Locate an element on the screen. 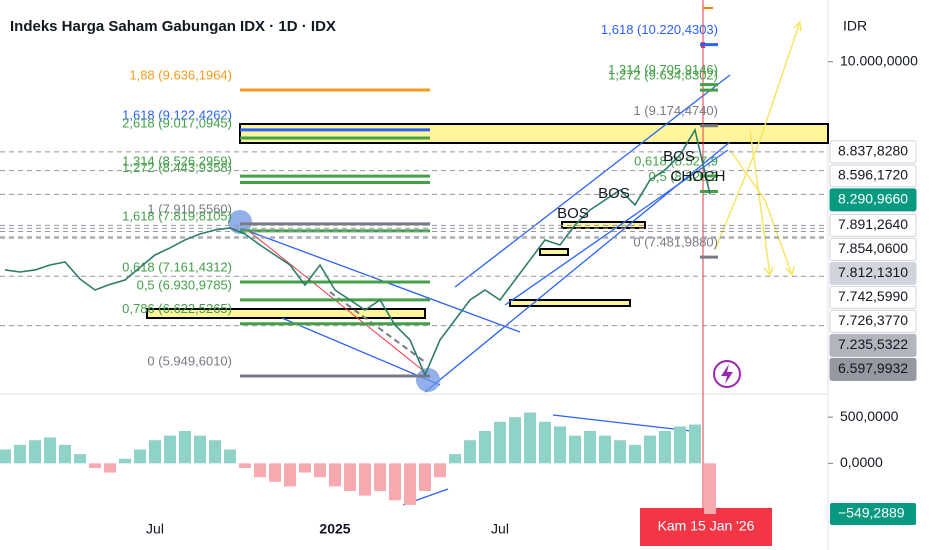  value-tag-bg is located at coordinates (873, 514).